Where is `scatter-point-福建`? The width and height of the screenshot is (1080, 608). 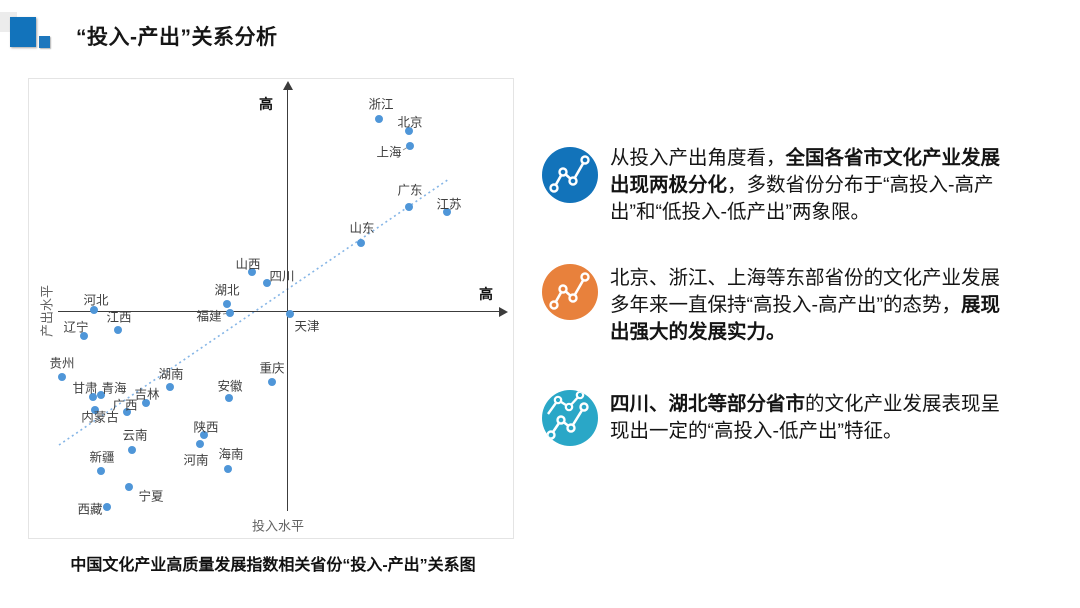
scatter-point-福建 is located at coordinates (230, 313).